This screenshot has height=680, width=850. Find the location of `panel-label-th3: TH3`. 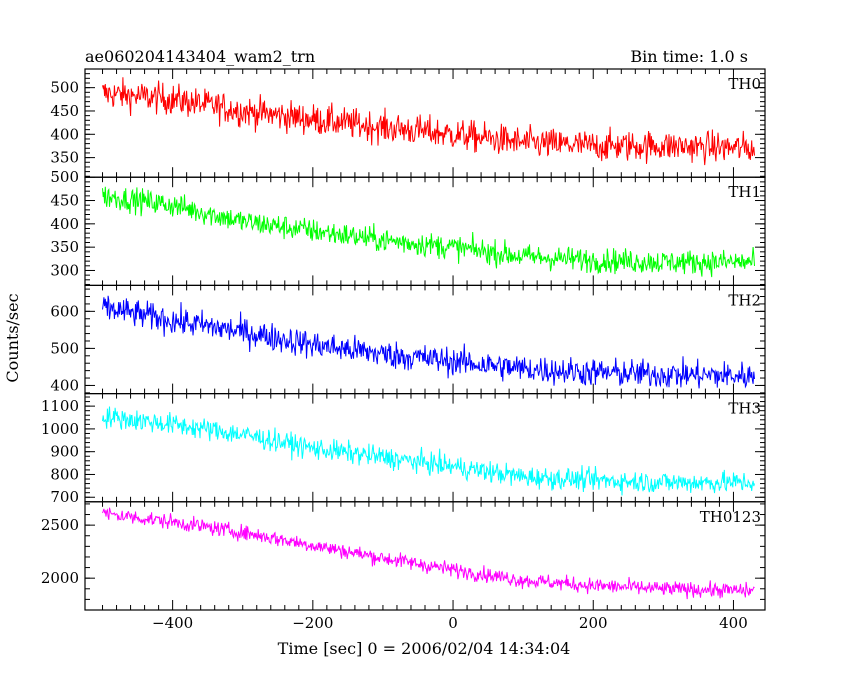

panel-label-th3: TH3 is located at coordinates (744, 409).